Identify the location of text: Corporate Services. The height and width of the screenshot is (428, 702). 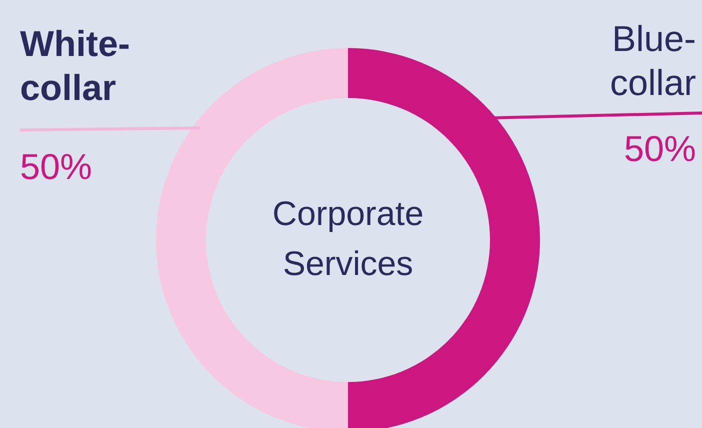
(348, 239).